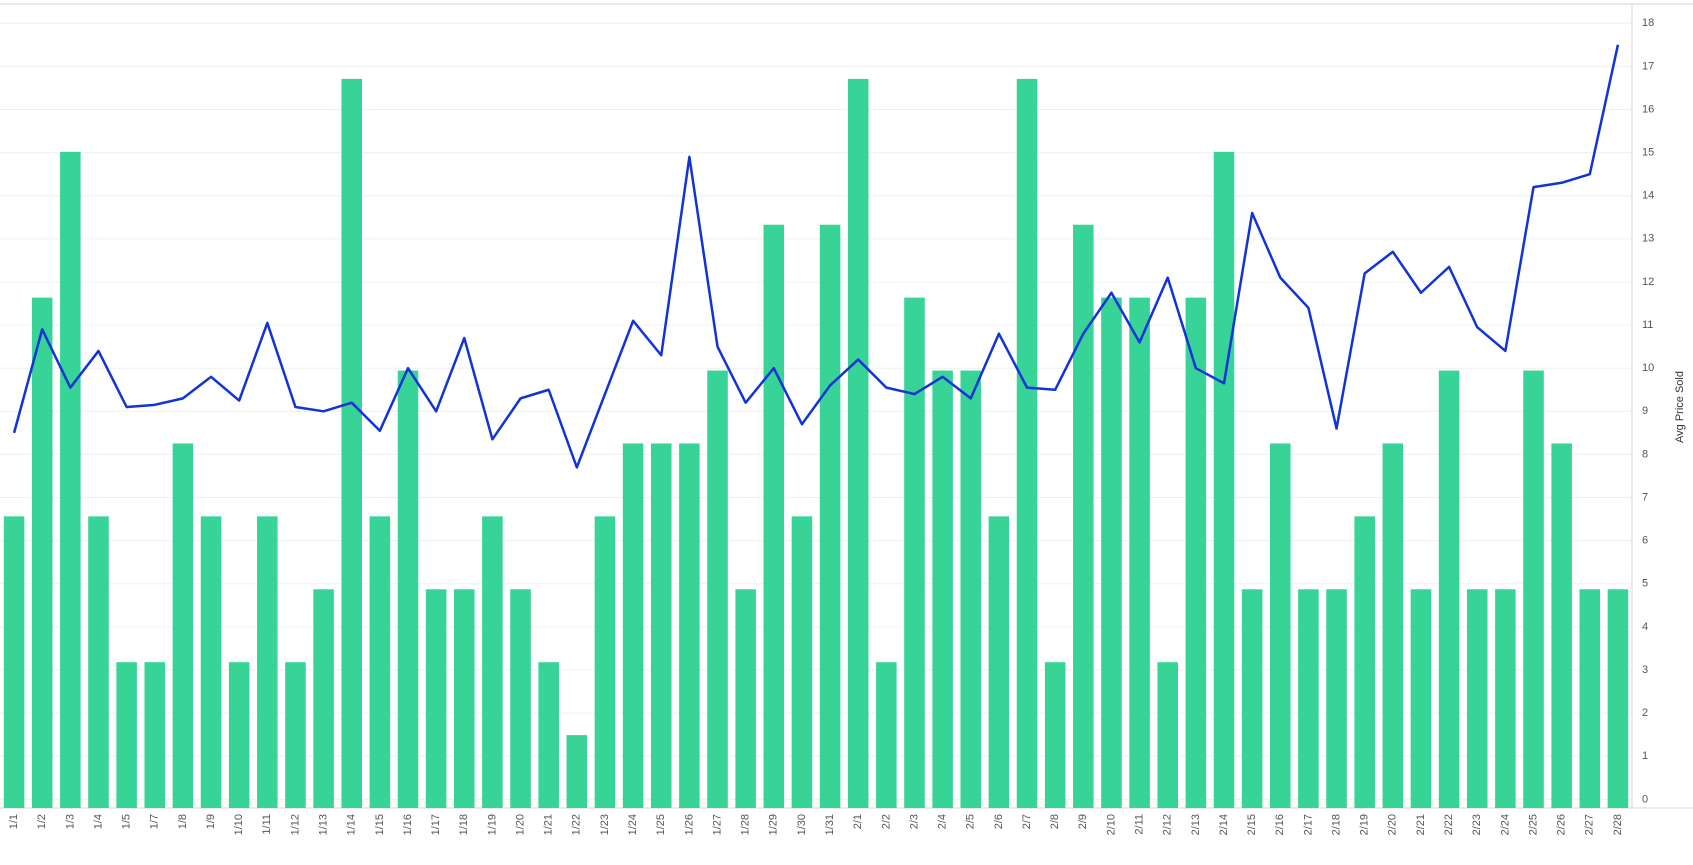 Image resolution: width=1693 pixels, height=865 pixels. I want to click on x-tick-label: 2/6, so click(999, 821).